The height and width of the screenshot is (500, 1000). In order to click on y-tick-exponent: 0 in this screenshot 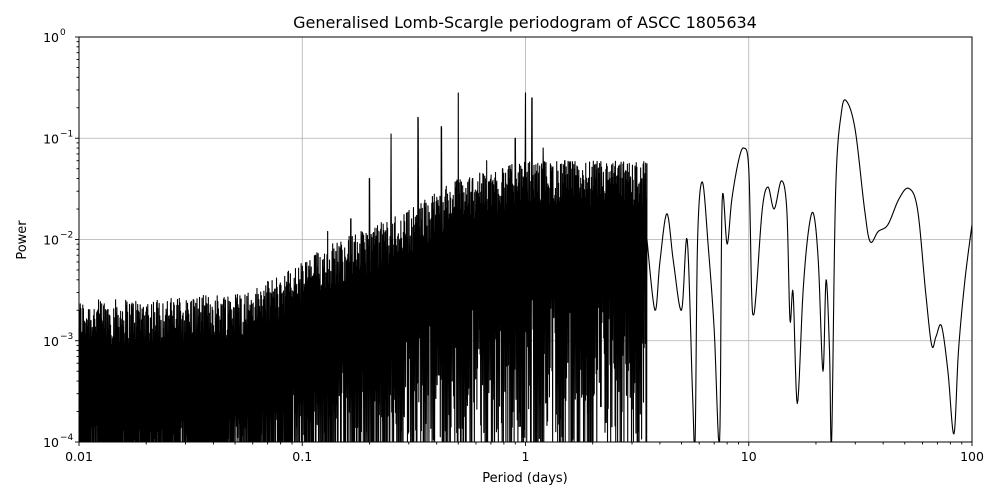, I will do `click(63, 33)`.